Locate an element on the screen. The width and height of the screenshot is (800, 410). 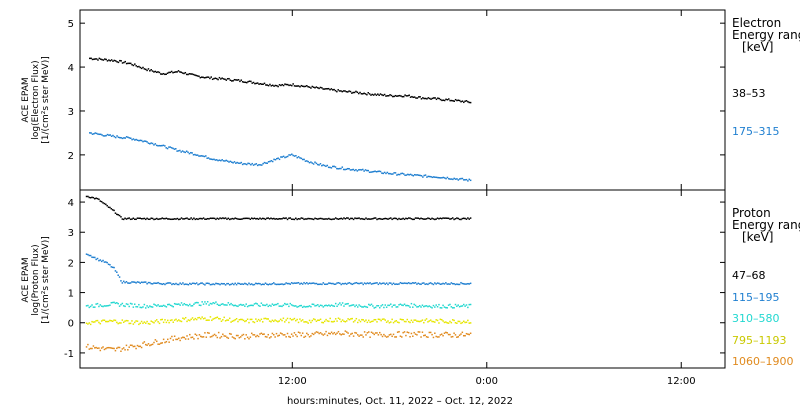
proton-ylabel-line2: log(Proton Flux) is located at coordinates (36, 279).